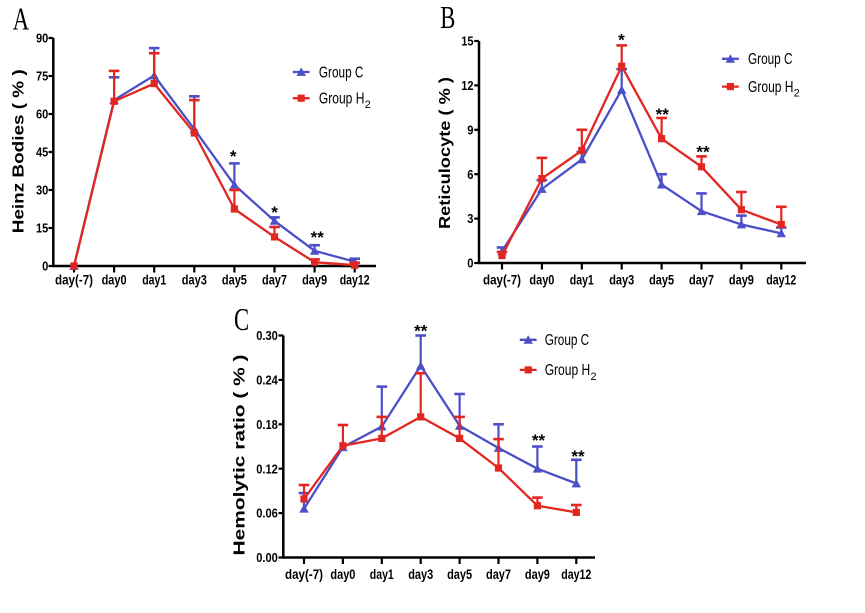 The width and height of the screenshot is (865, 613). I want to click on svg-text: 0.00, so click(267, 557).